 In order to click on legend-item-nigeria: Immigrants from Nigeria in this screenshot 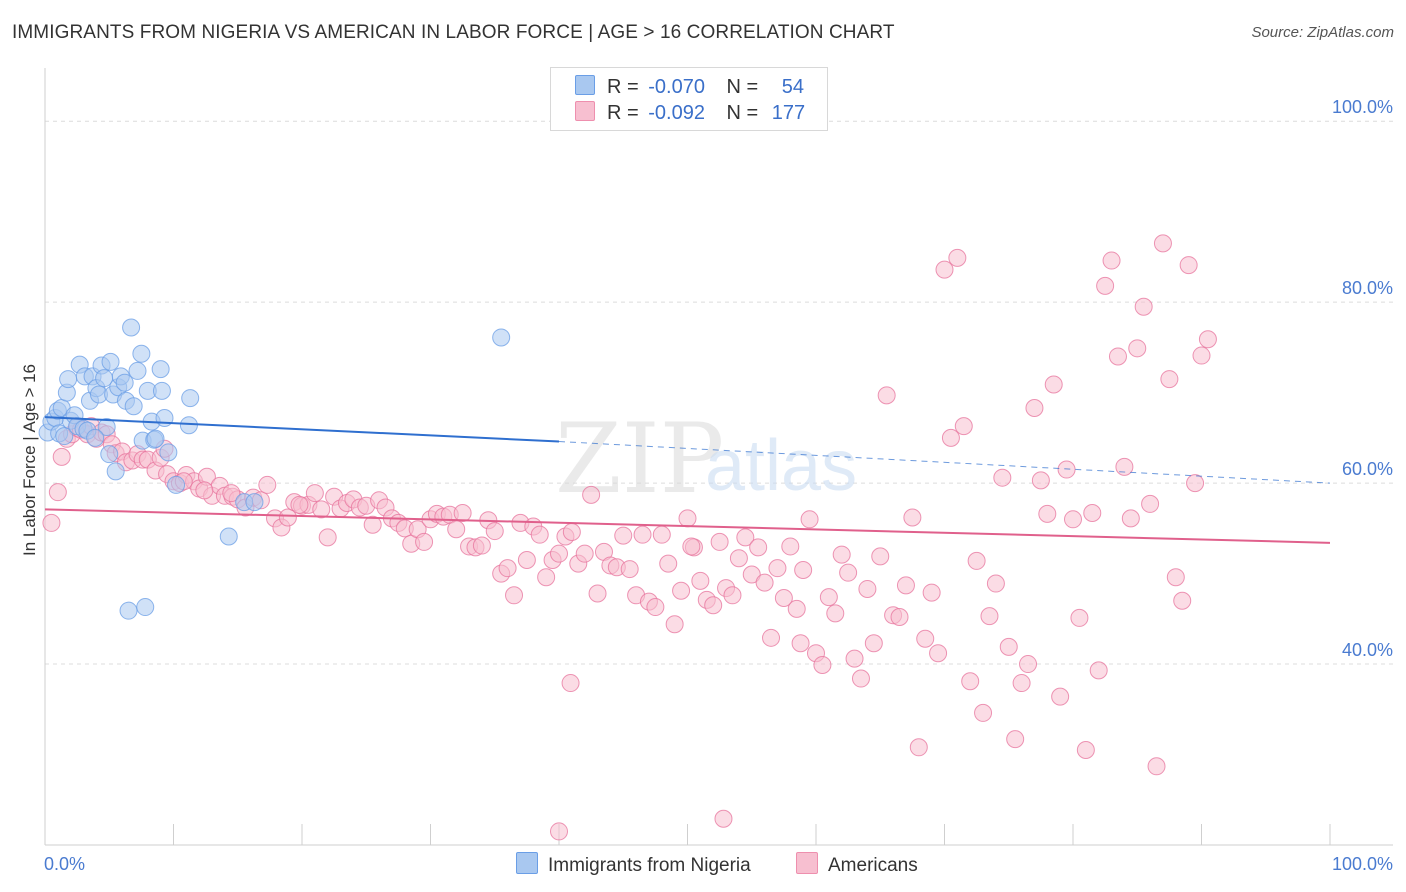, I will do `click(633, 864)`.